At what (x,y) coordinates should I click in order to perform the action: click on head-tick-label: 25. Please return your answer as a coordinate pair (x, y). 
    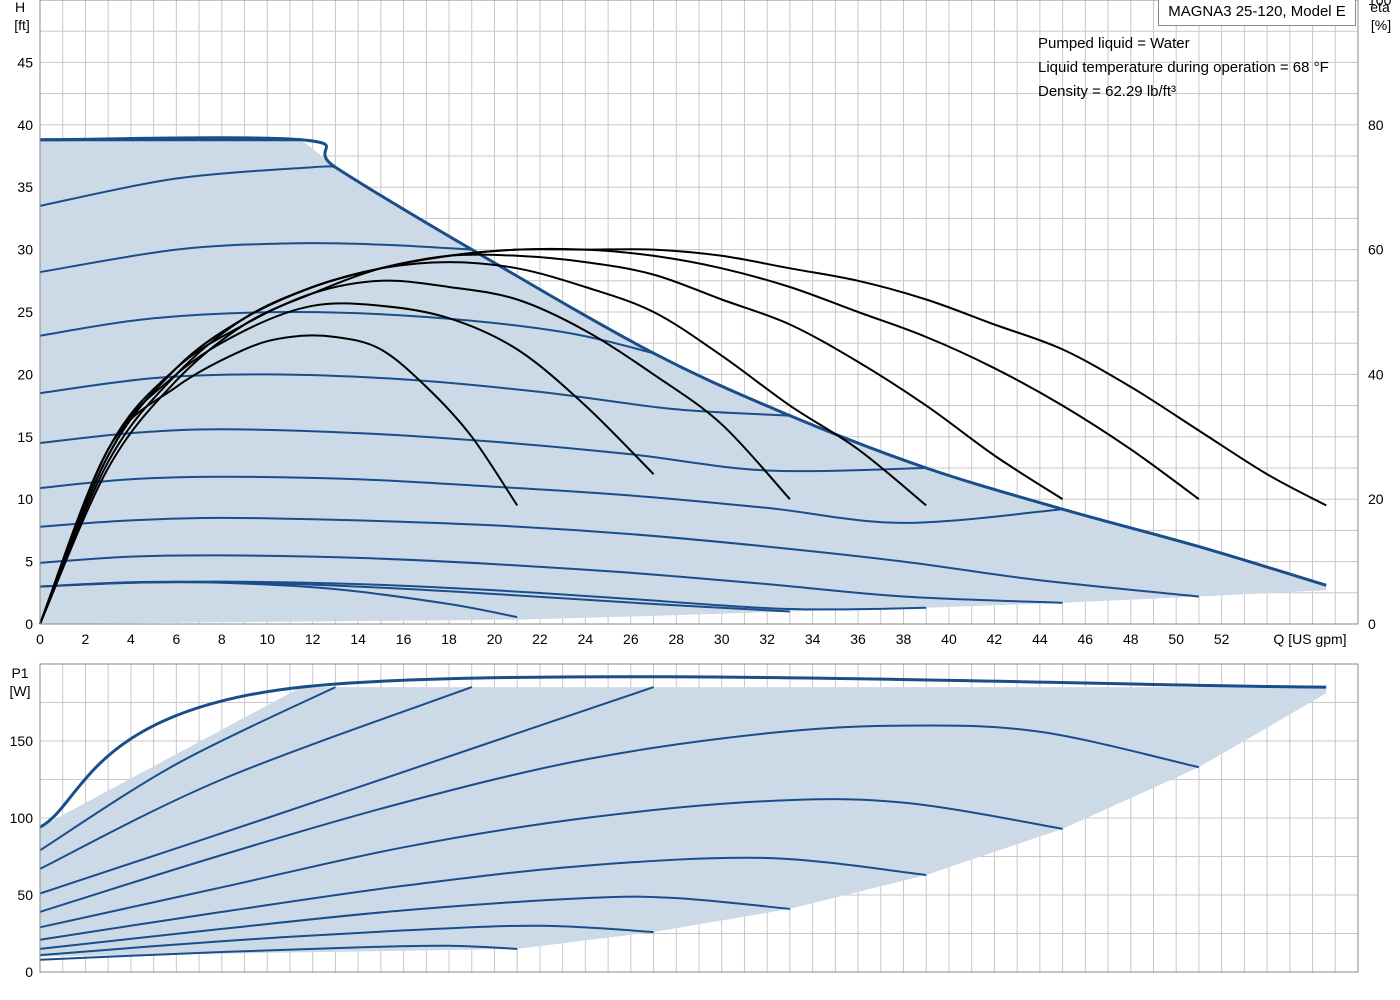
    Looking at the image, I should click on (25, 312).